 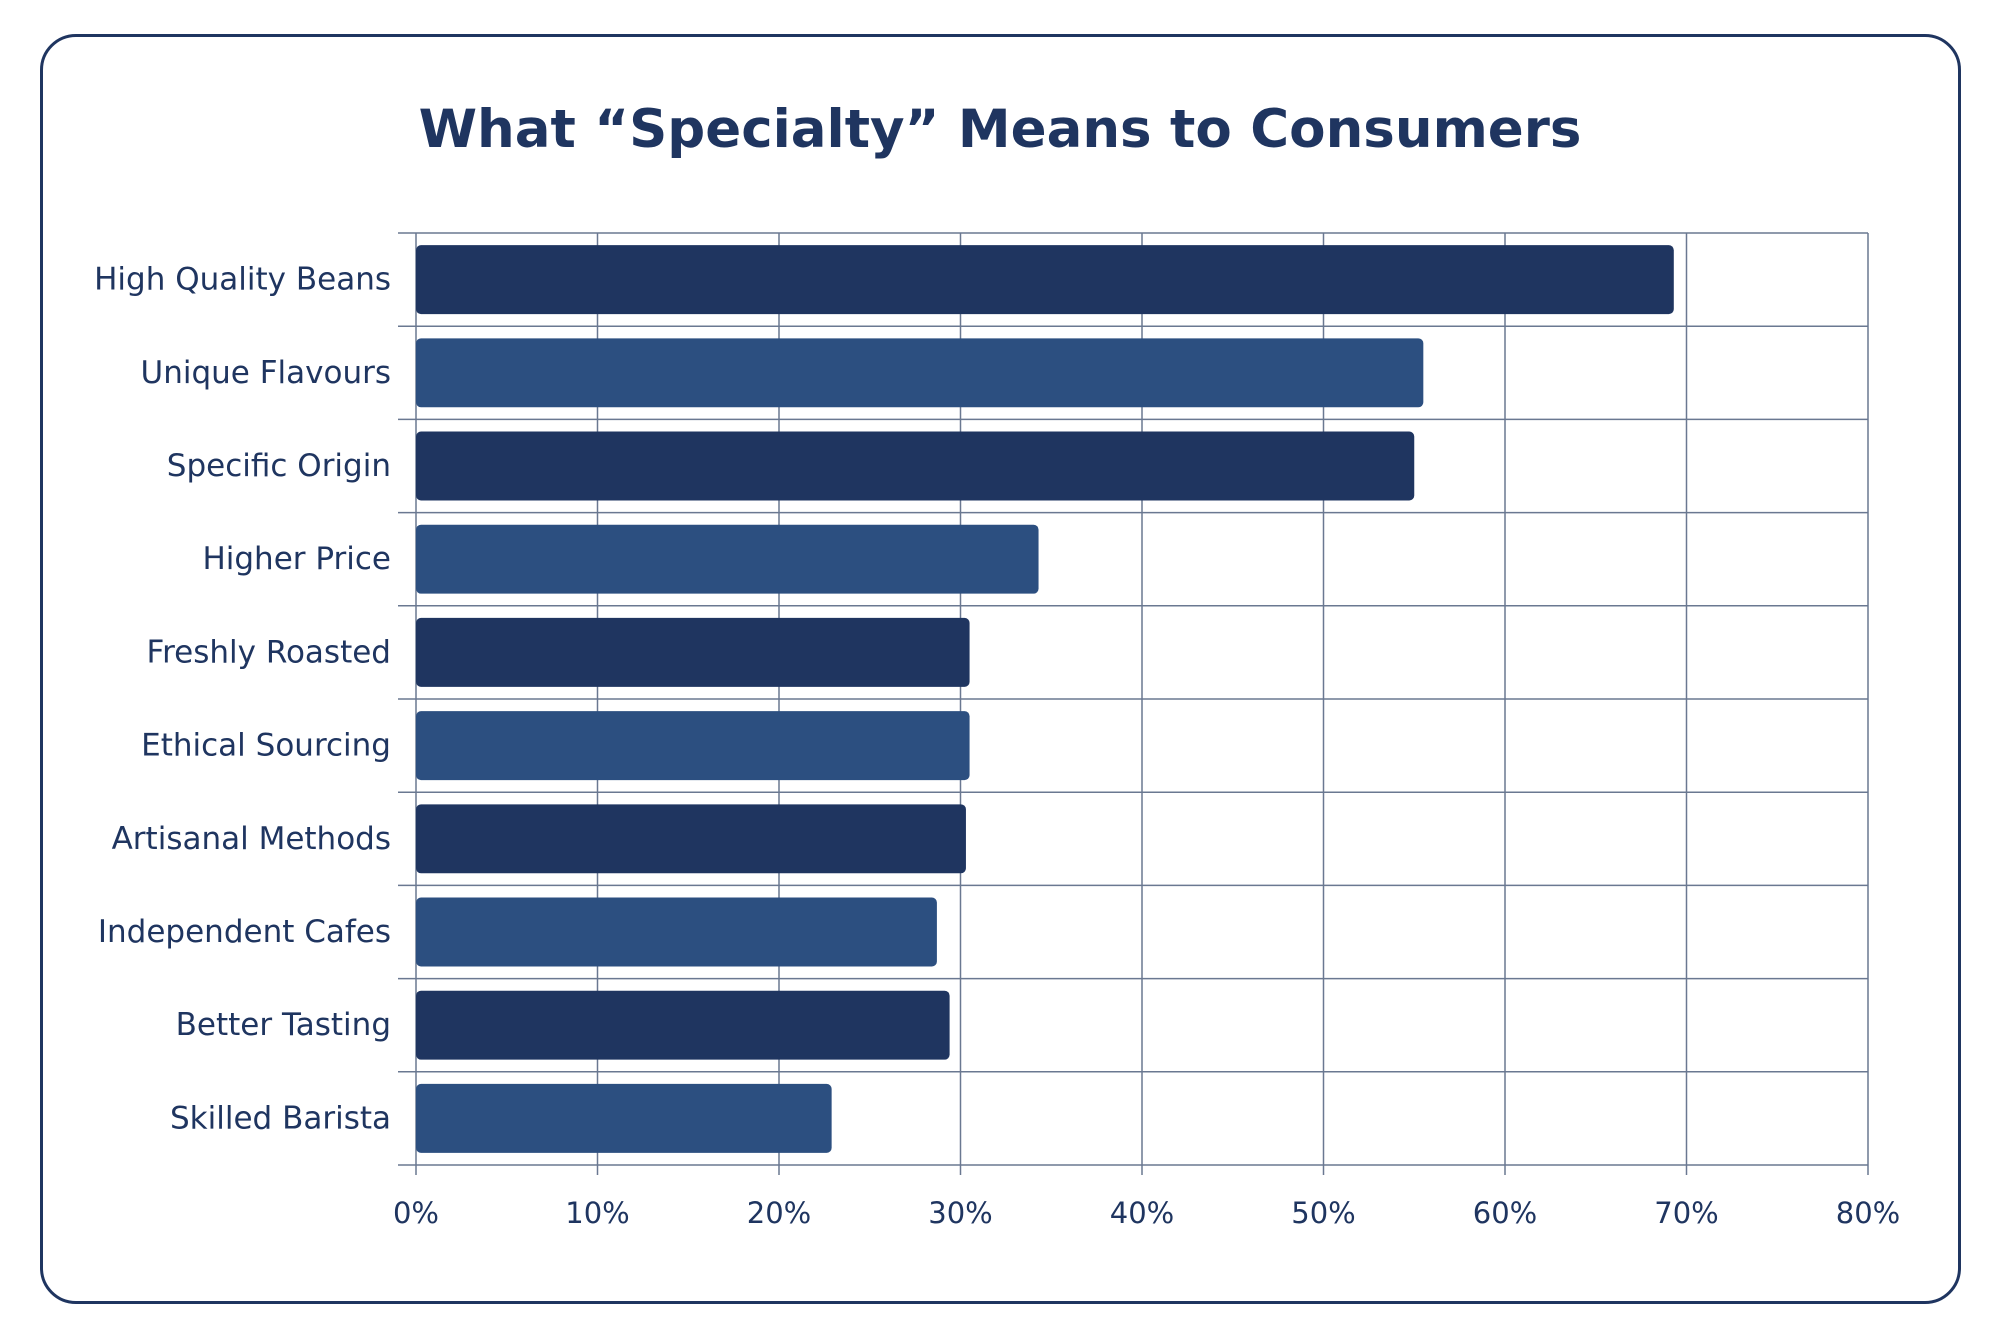 I want to click on category-label: Independent Cafes, so click(x=244, y=932).